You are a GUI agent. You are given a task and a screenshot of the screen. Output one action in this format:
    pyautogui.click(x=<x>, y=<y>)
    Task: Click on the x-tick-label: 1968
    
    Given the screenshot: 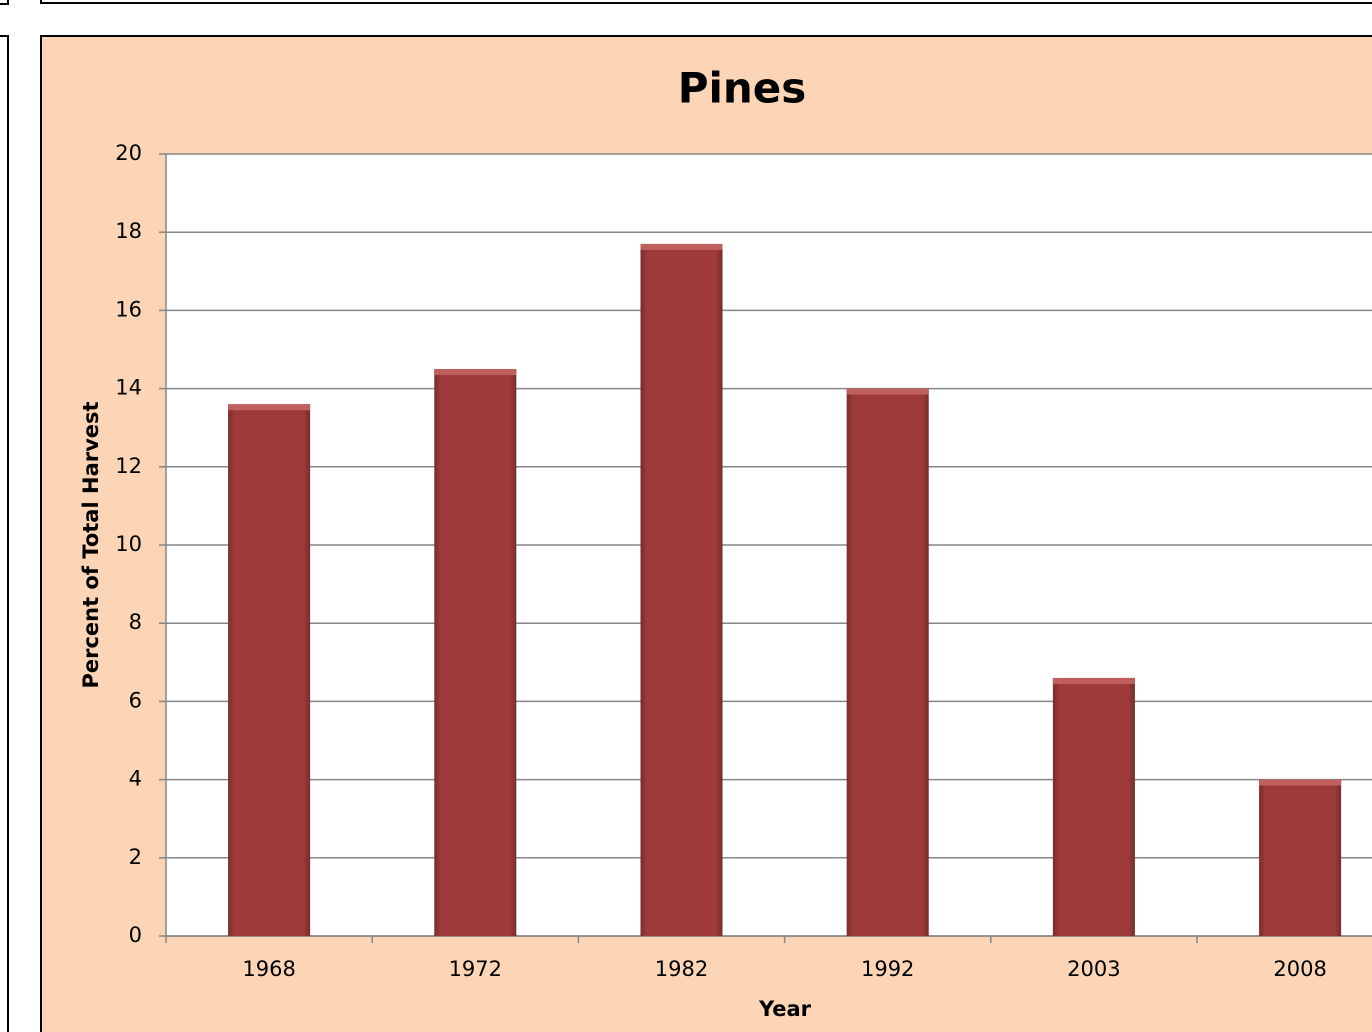 What is the action you would take?
    pyautogui.click(x=268, y=969)
    